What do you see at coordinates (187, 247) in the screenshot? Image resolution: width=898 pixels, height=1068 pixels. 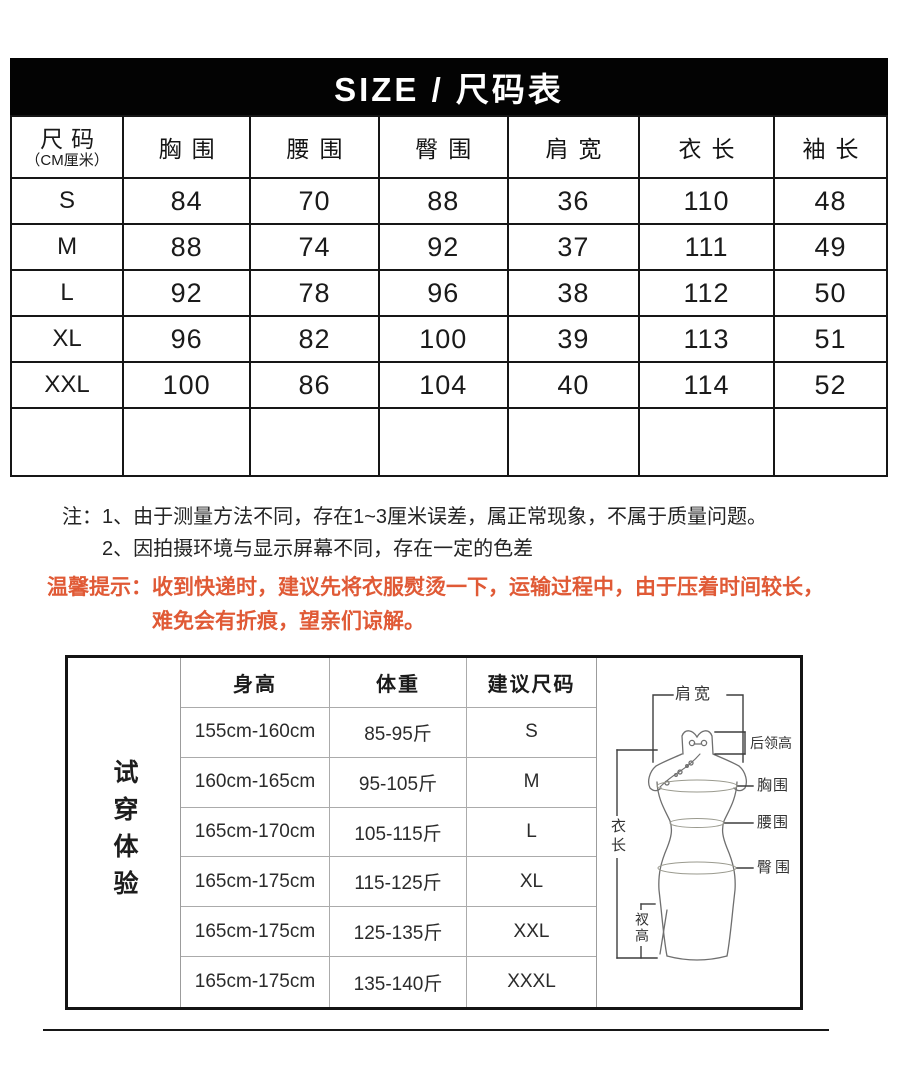 I see `bust-value: 88` at bounding box center [187, 247].